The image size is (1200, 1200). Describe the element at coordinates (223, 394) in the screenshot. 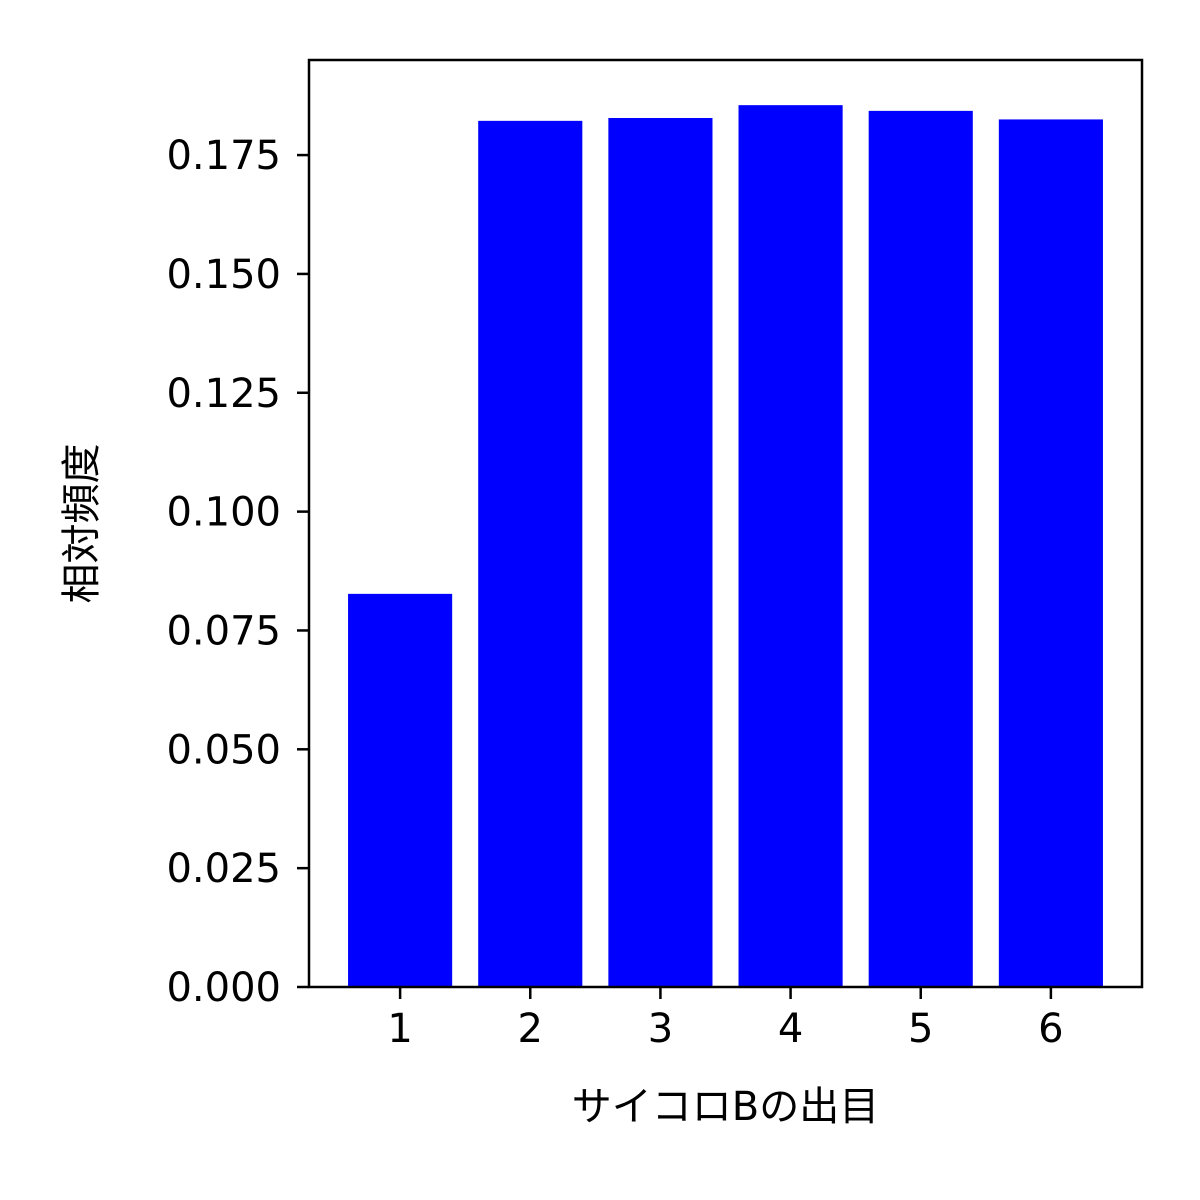

I see `y-tick-label: 0.125` at that location.